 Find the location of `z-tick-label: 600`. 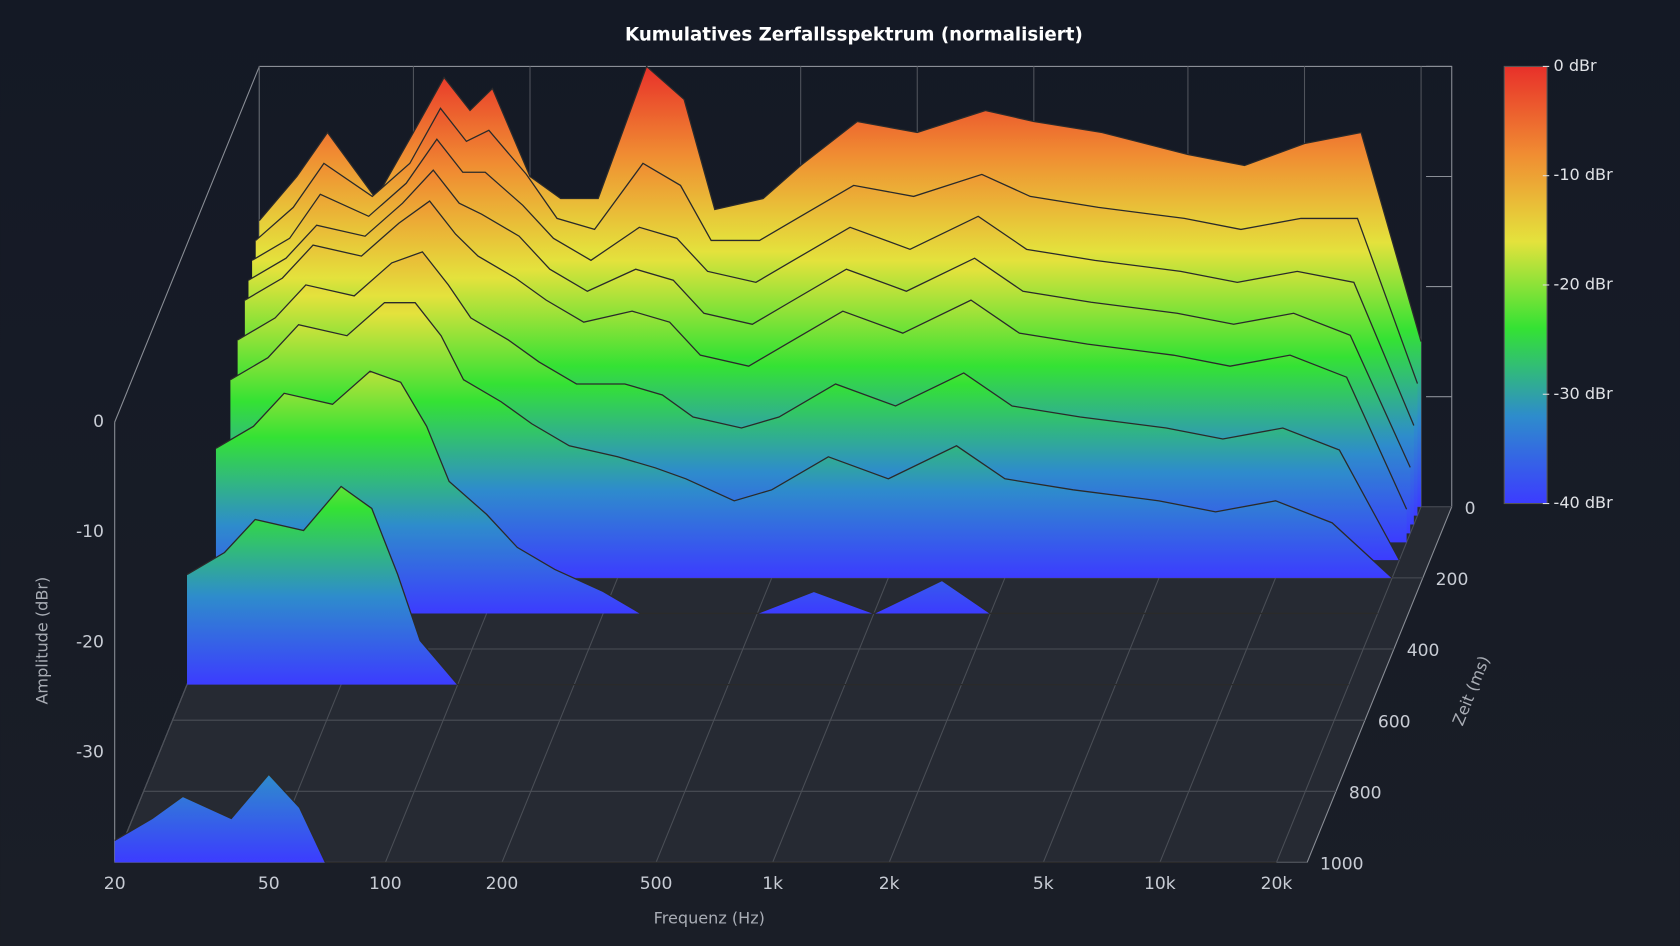

z-tick-label: 600 is located at coordinates (1394, 722).